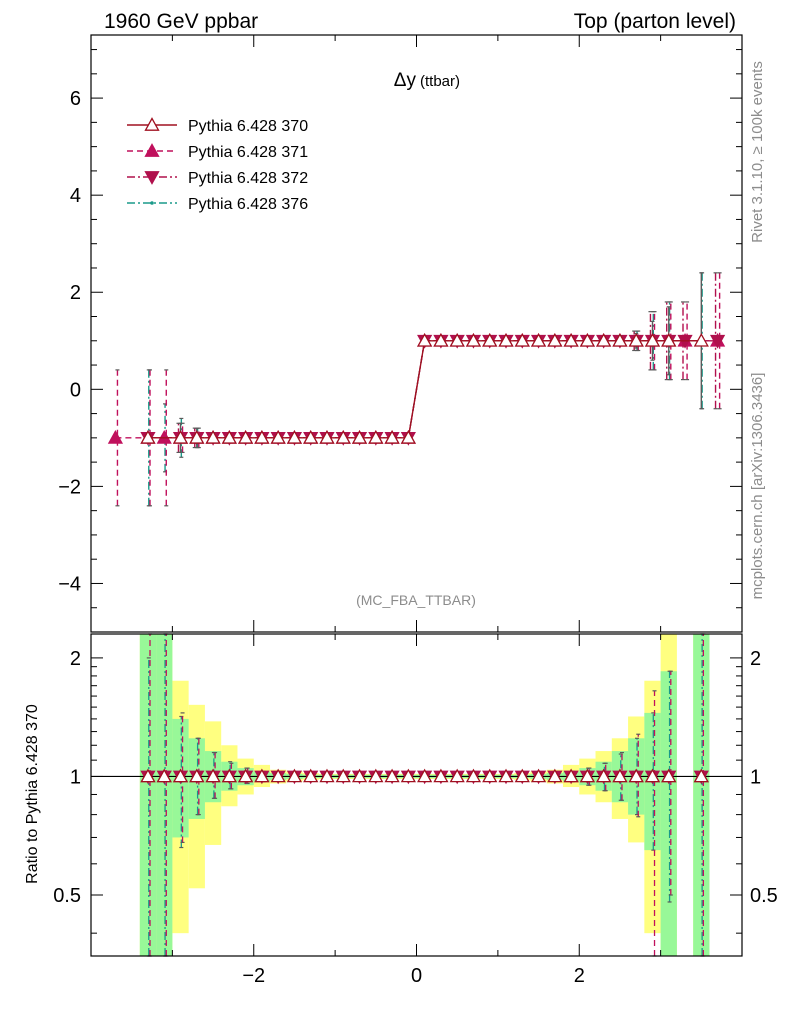 The image size is (786, 1024). I want to click on main-ytick-label: 6, so click(75, 99).